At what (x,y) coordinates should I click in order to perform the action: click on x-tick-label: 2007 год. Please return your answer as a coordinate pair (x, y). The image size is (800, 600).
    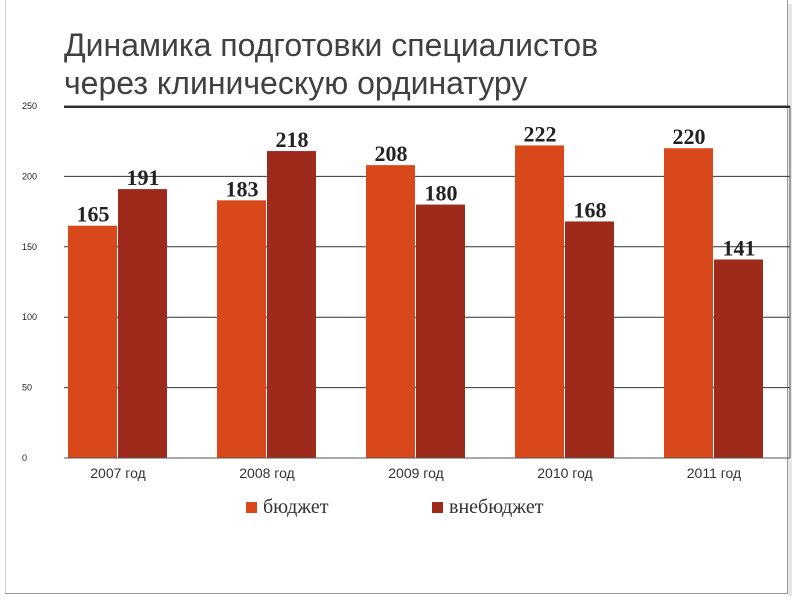
    Looking at the image, I should click on (117, 473).